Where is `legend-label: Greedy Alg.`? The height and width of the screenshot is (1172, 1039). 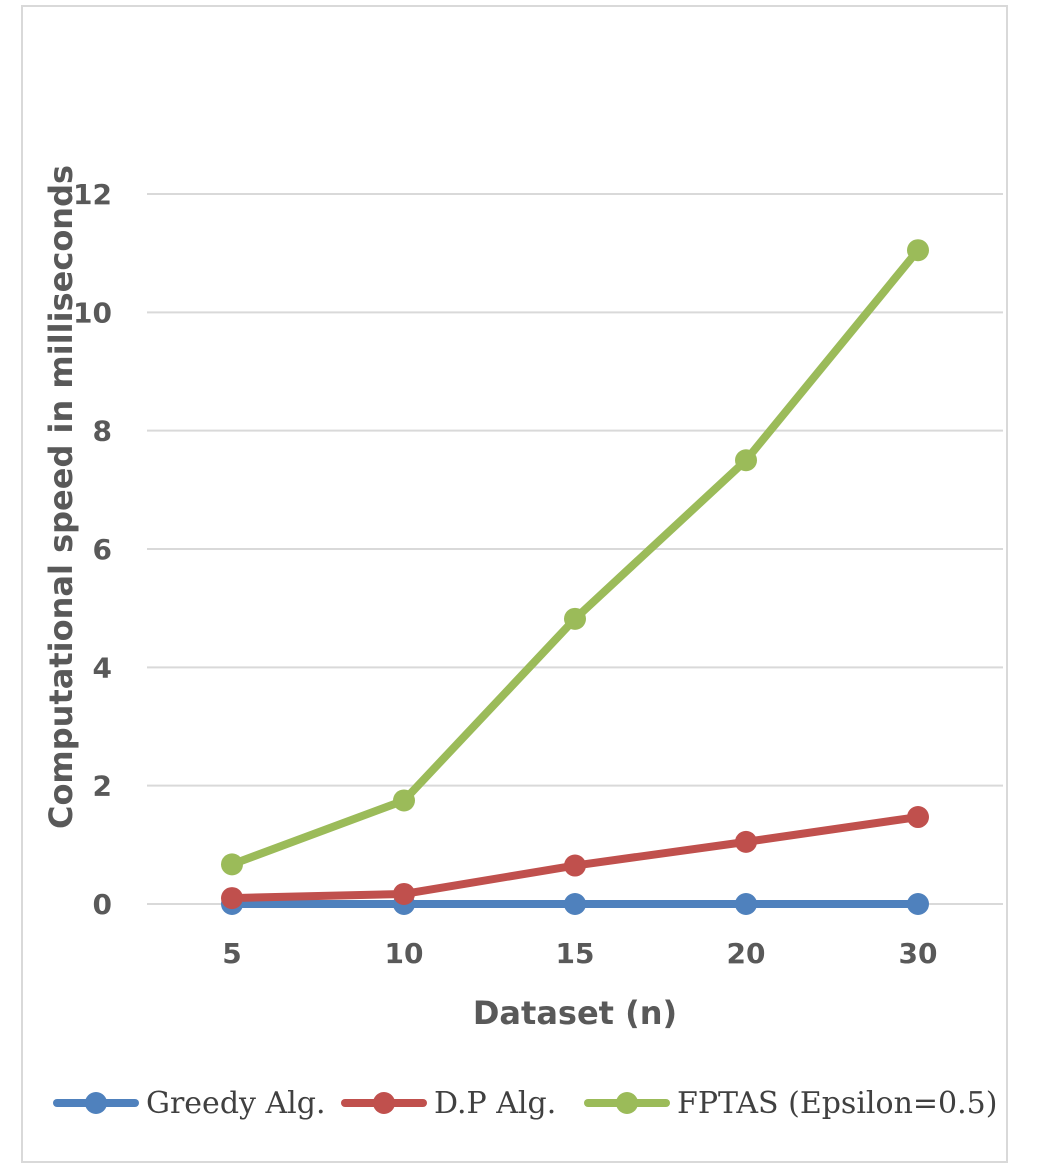
legend-label: Greedy Alg. is located at coordinates (236, 1103).